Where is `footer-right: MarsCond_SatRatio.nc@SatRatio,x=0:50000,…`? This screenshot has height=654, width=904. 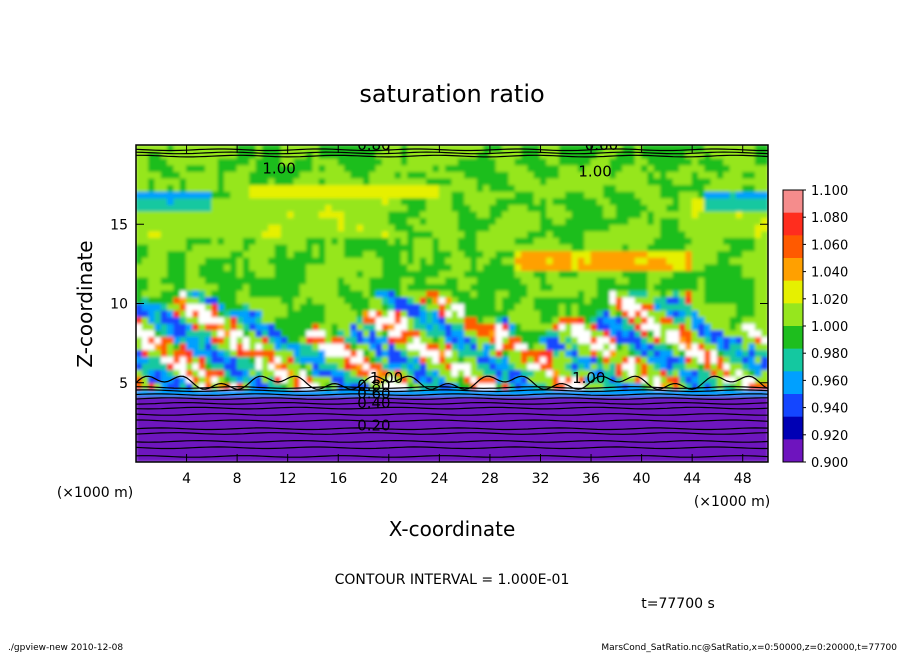 footer-right: MarsCond_SatRatio.nc@SatRatio,x=0:50000,… is located at coordinates (749, 648).